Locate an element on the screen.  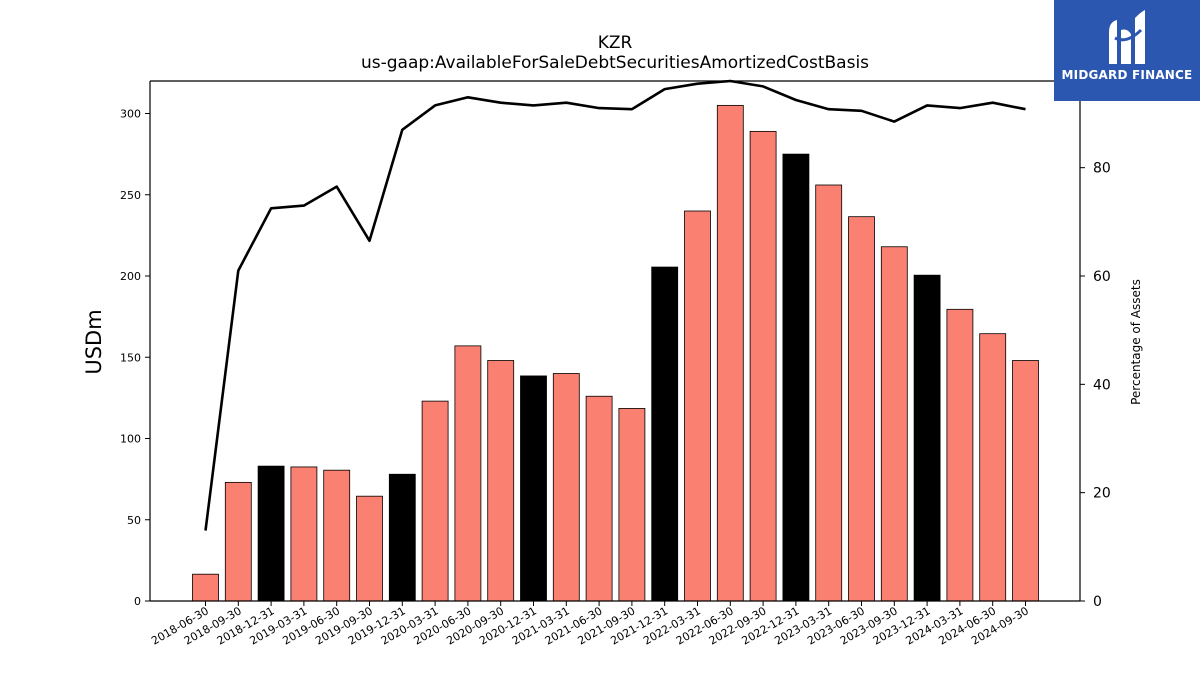
y-tick-label: 200 is located at coordinates (130, 276).